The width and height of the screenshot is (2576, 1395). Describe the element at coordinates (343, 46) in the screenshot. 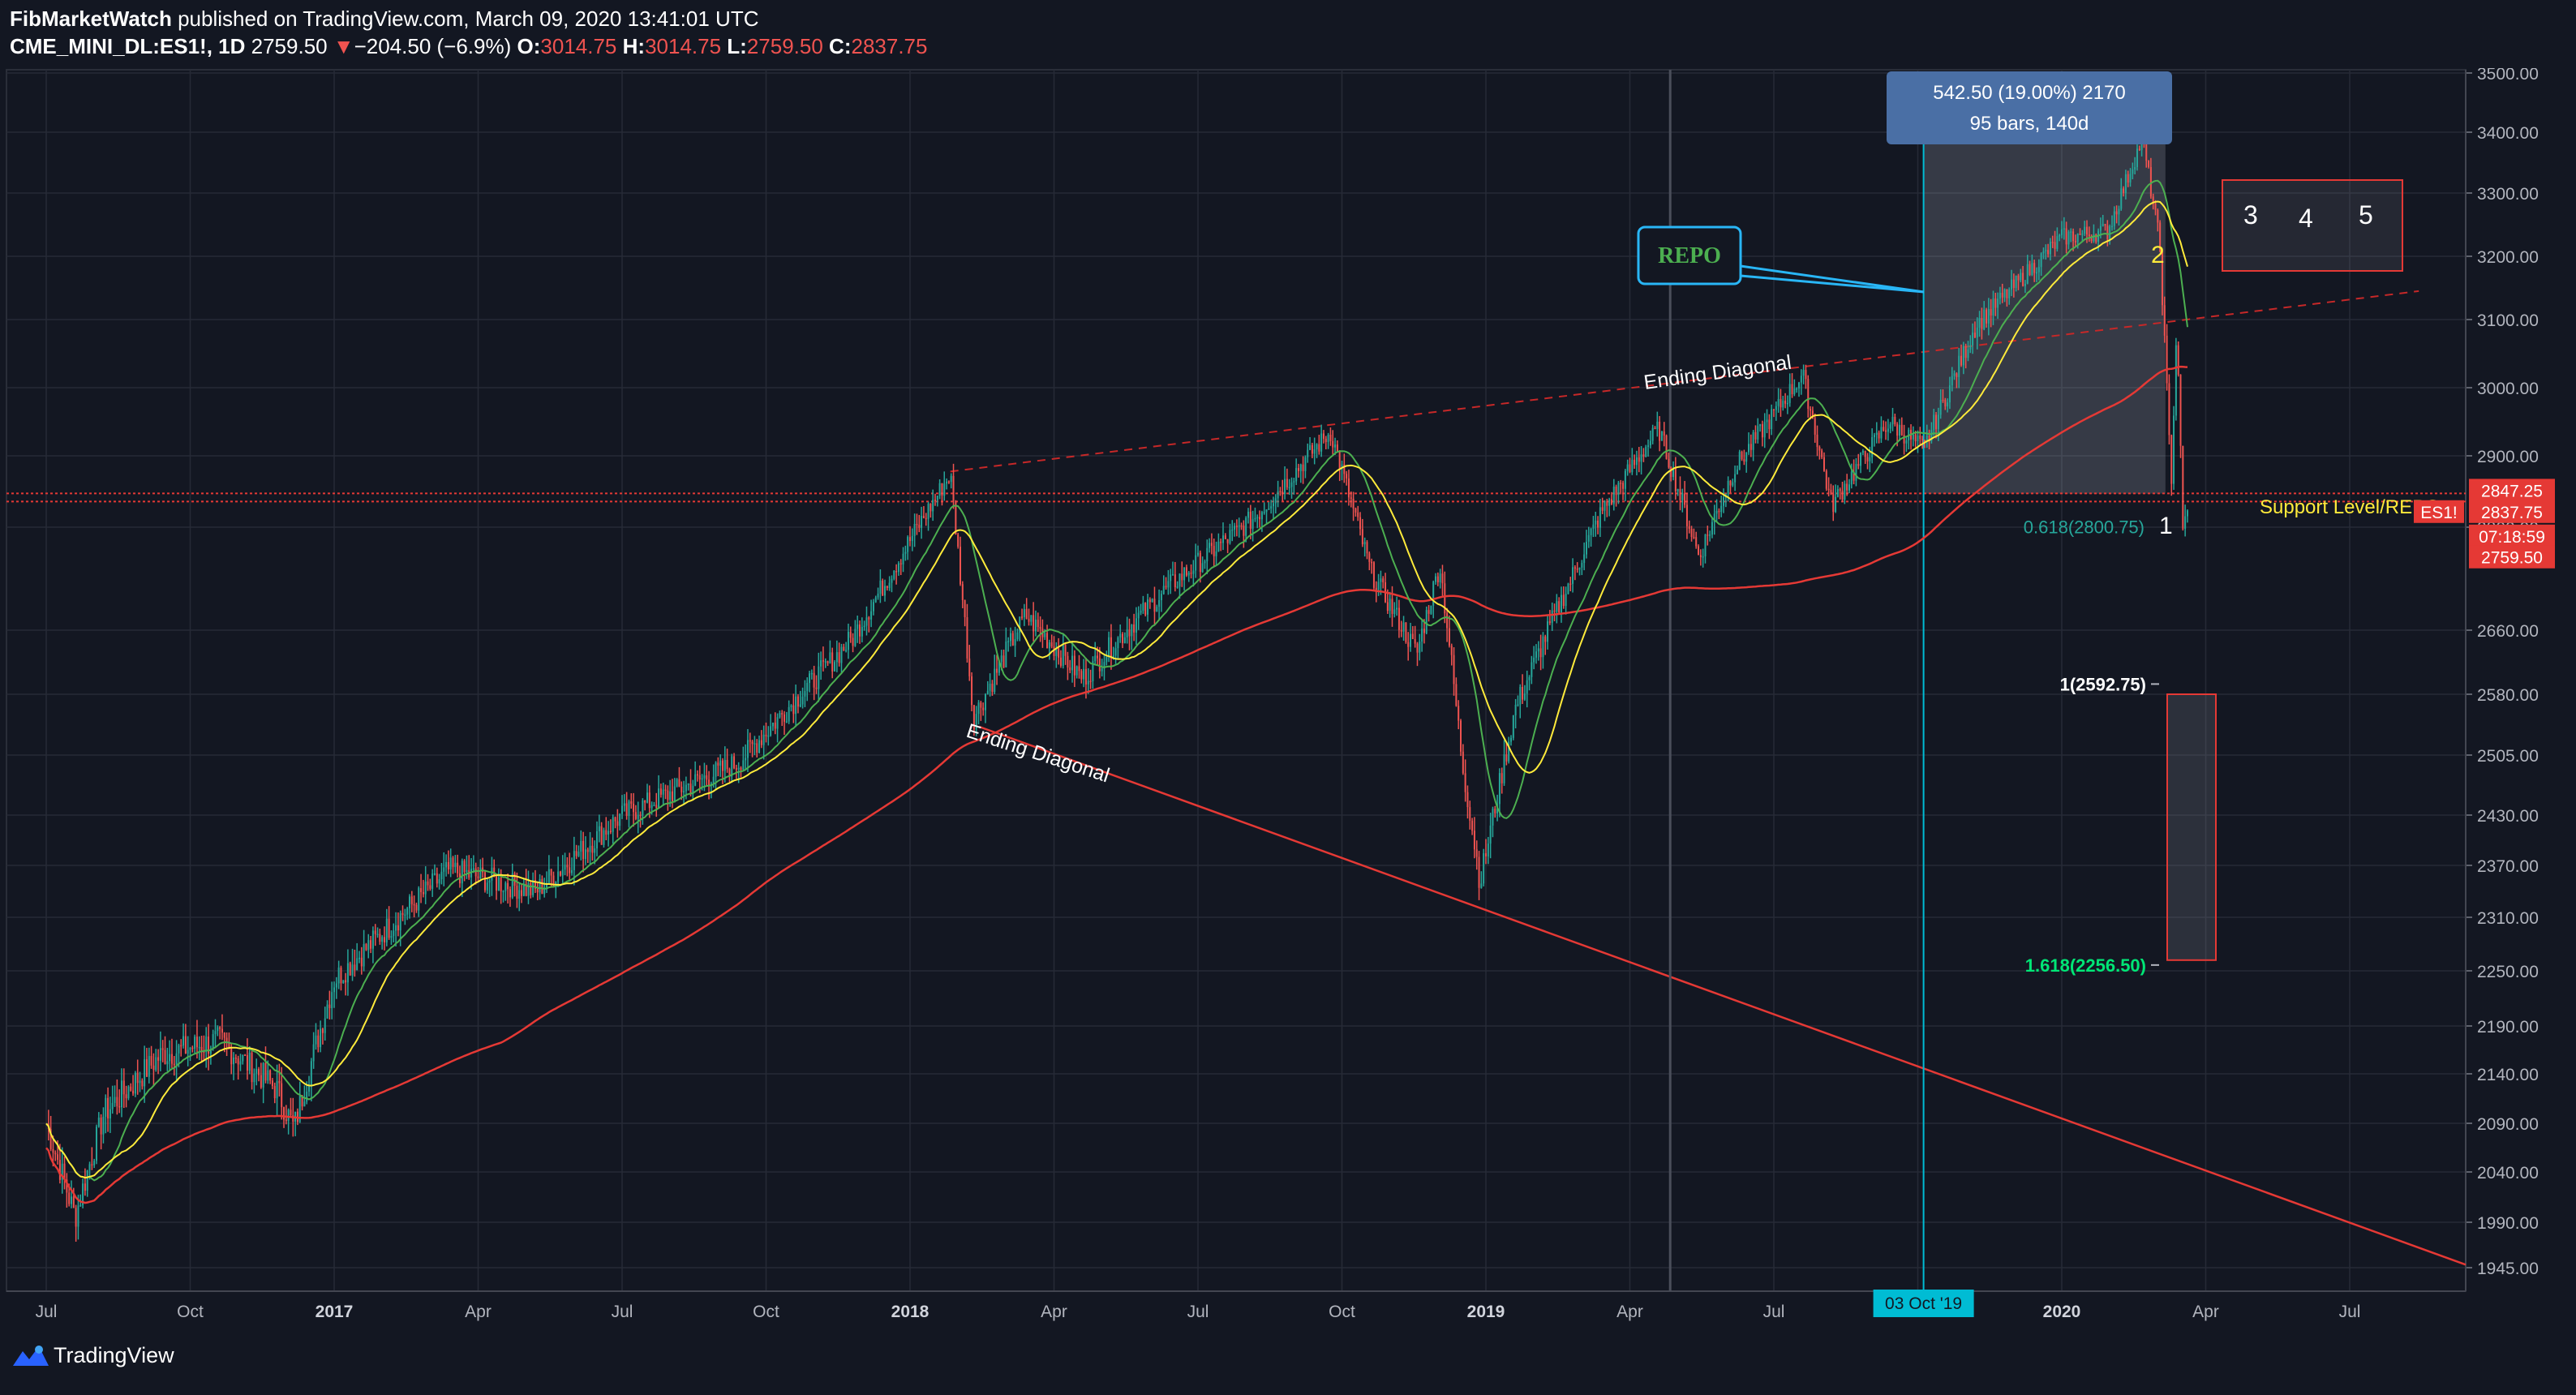

I see `down-arrow-icon: ▼` at that location.